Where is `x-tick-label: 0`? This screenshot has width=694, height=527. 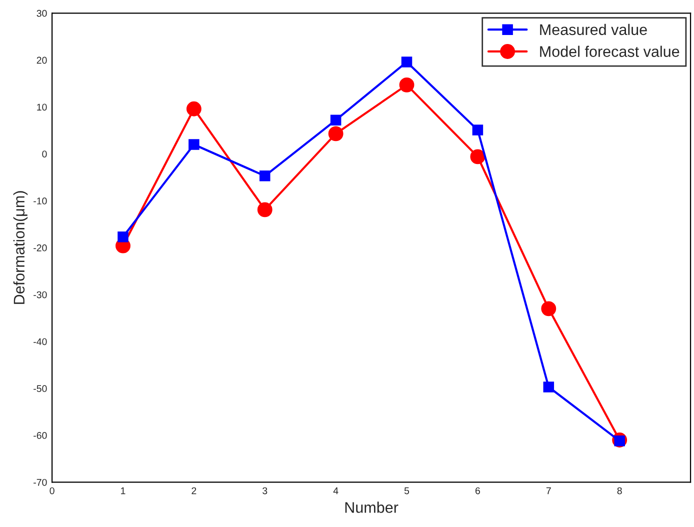
x-tick-label: 0 is located at coordinates (52, 490).